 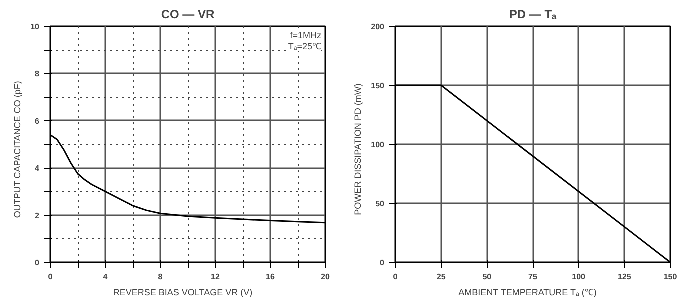 I want to click on y-tick-label: 10, so click(x=35, y=27).